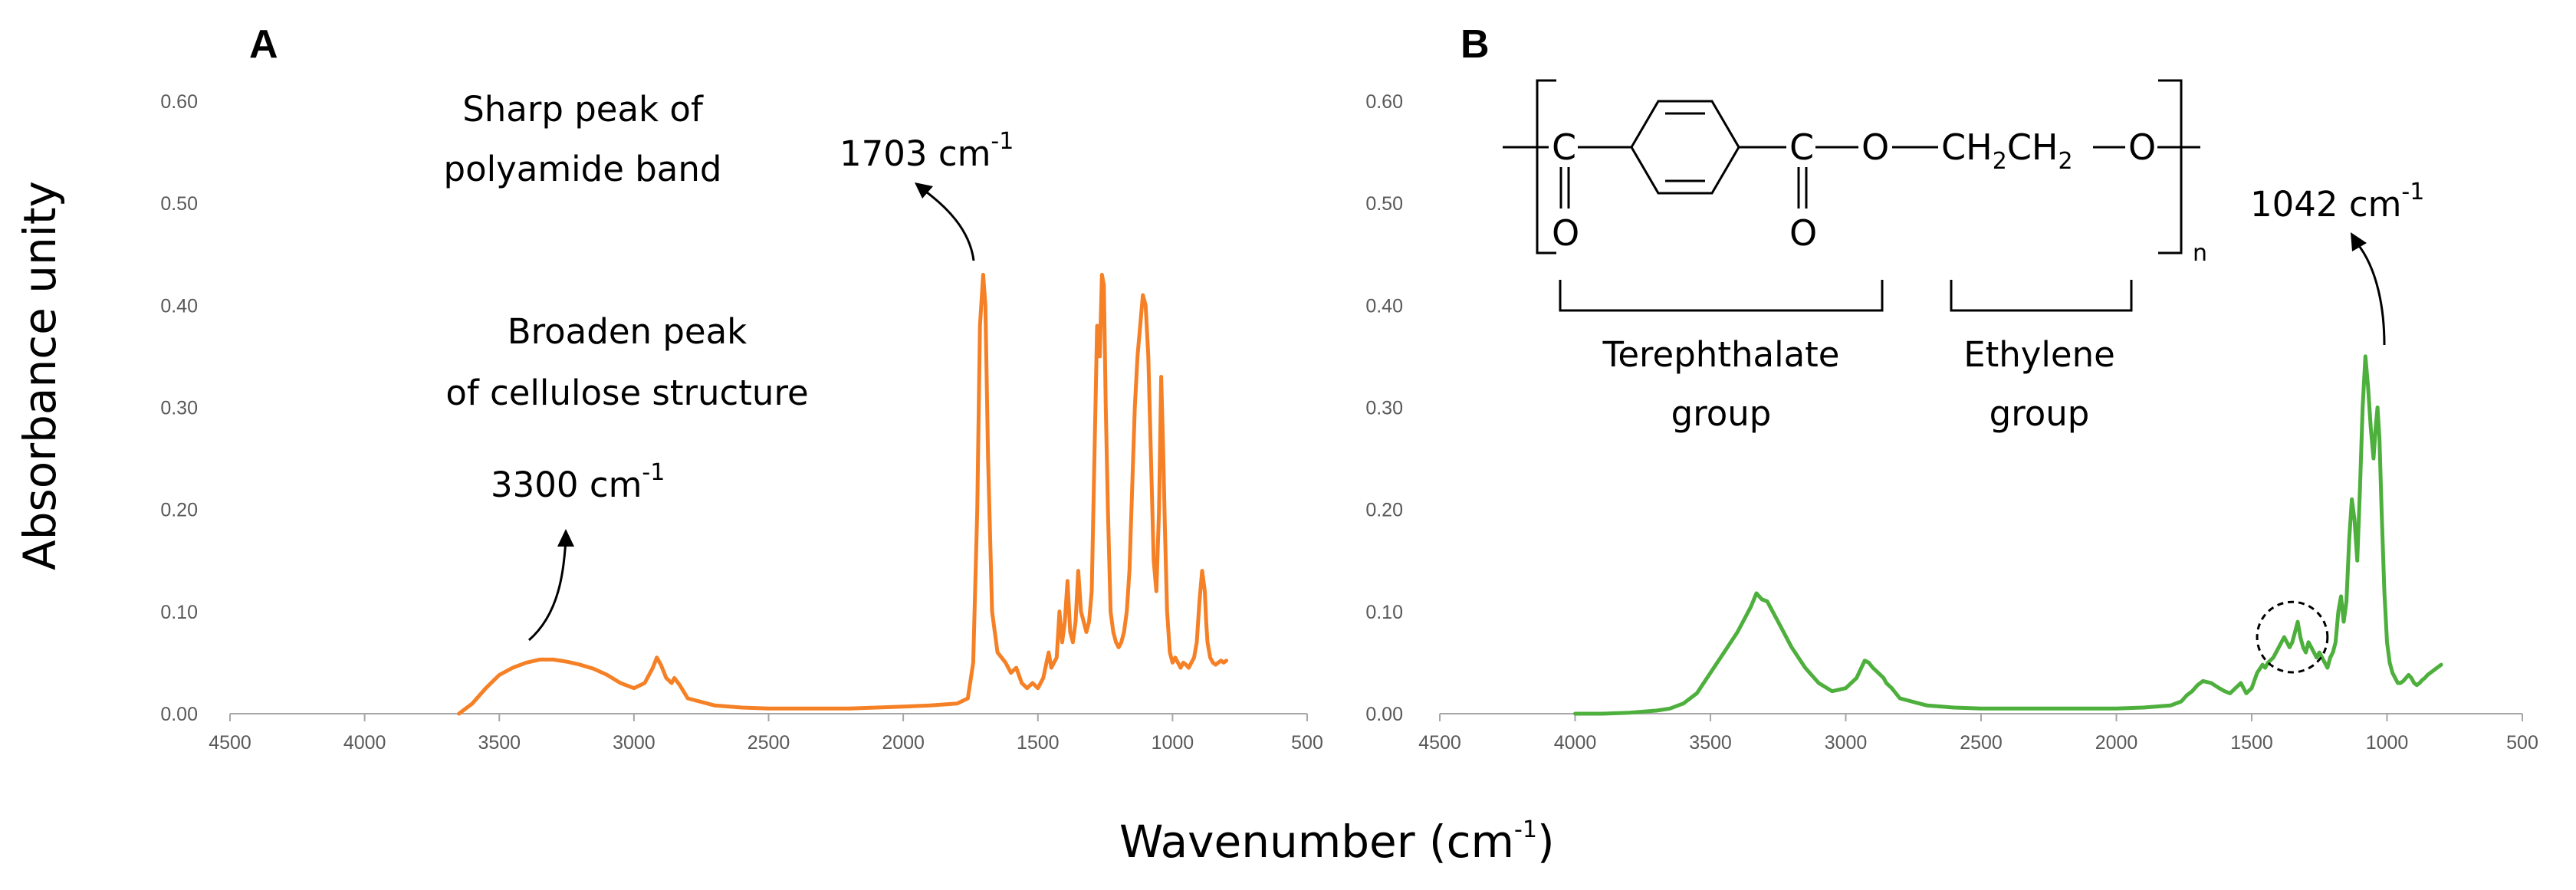  What do you see at coordinates (1967, 147) in the screenshot?
I see `chem-ch-1: CH` at bounding box center [1967, 147].